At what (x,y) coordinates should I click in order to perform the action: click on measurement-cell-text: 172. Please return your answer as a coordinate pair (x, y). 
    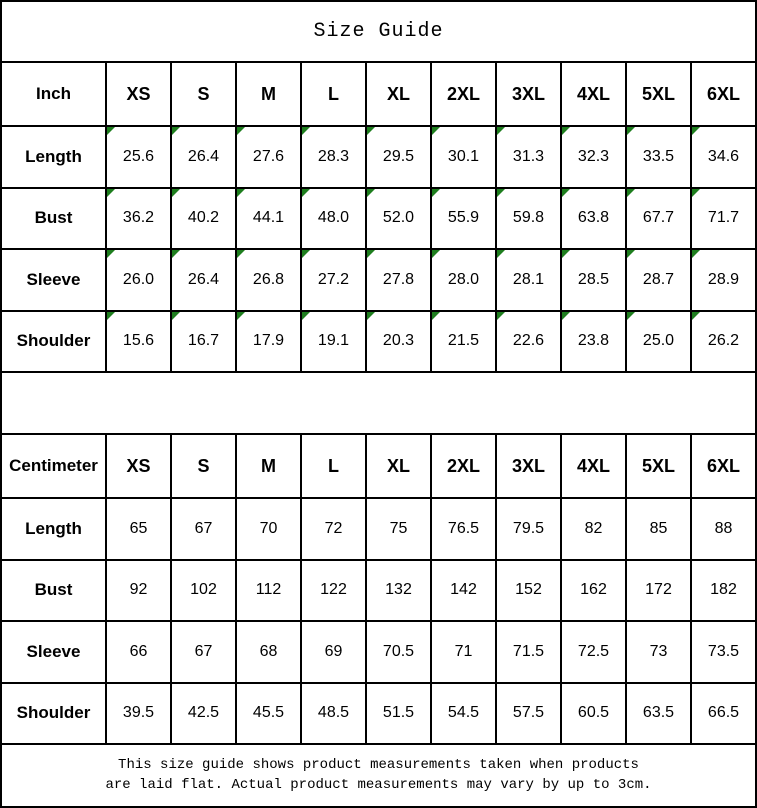
    Looking at the image, I should click on (658, 590).